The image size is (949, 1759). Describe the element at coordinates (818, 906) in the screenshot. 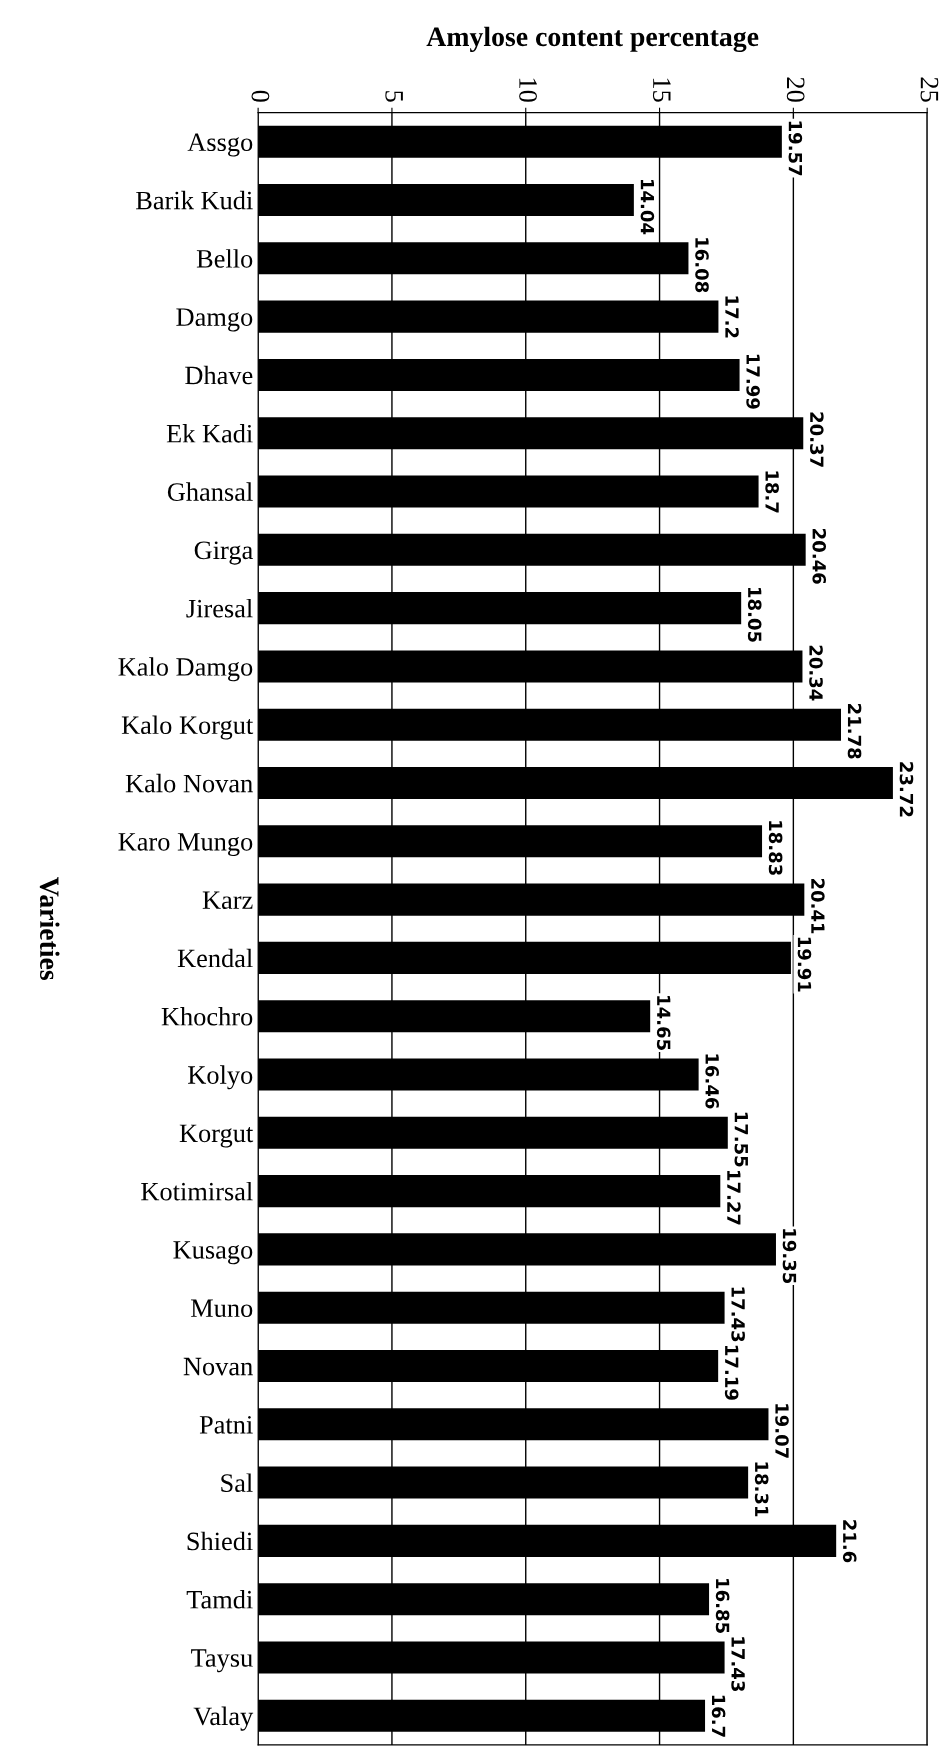

I see `data-label: 20.41` at that location.